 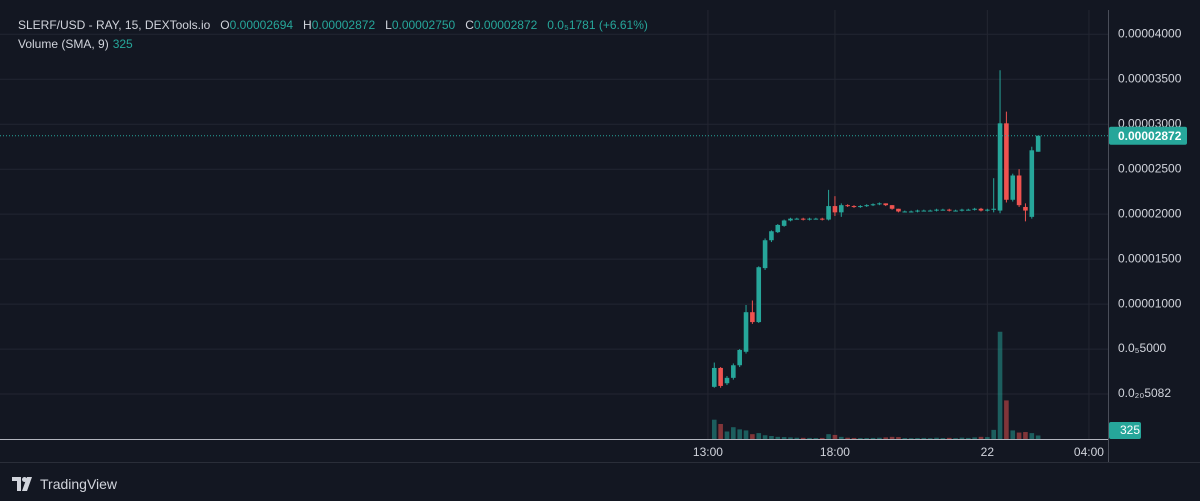 I want to click on brand-name: TradingView, so click(x=79, y=484).